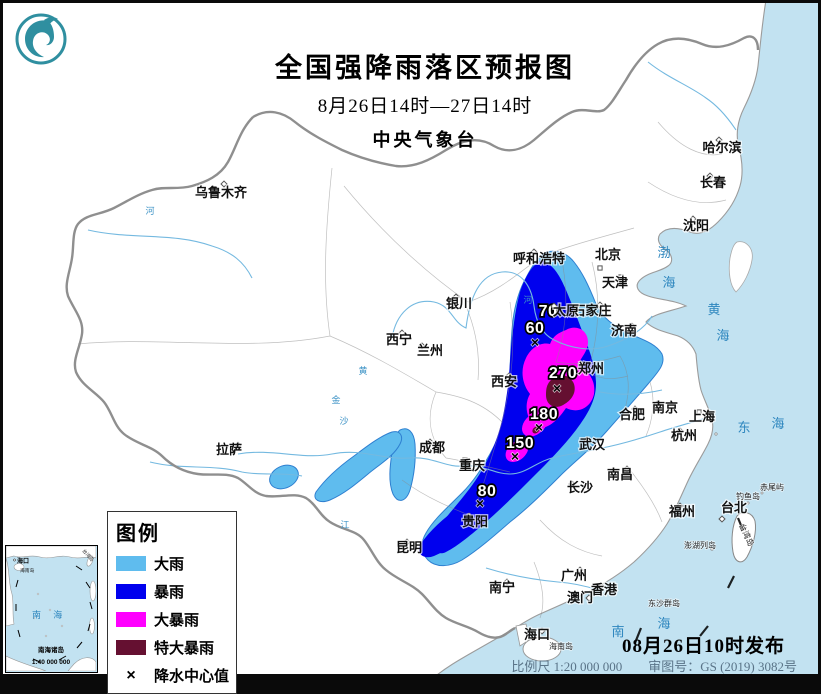 The height and width of the screenshot is (694, 821). Describe the element at coordinates (425, 99) in the screenshot. I see `title-block: 全国强降雨落区预报图 8月26日14时—27日14时 中央气象台` at that location.